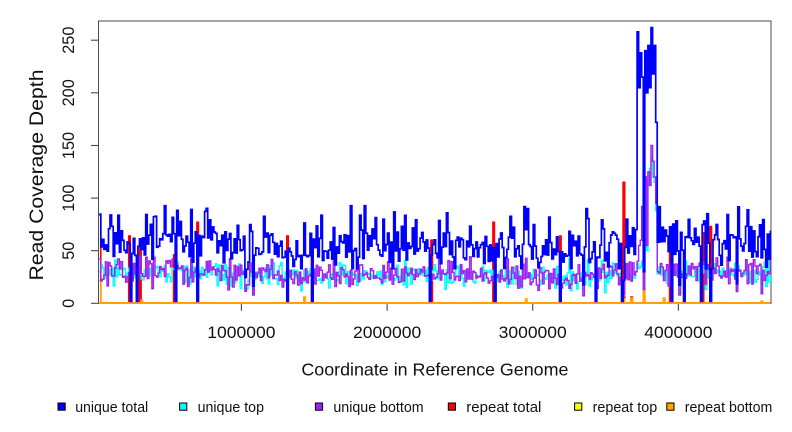 The height and width of the screenshot is (432, 792). What do you see at coordinates (69, 303) in the screenshot?
I see `svg-text: 0` at bounding box center [69, 303].